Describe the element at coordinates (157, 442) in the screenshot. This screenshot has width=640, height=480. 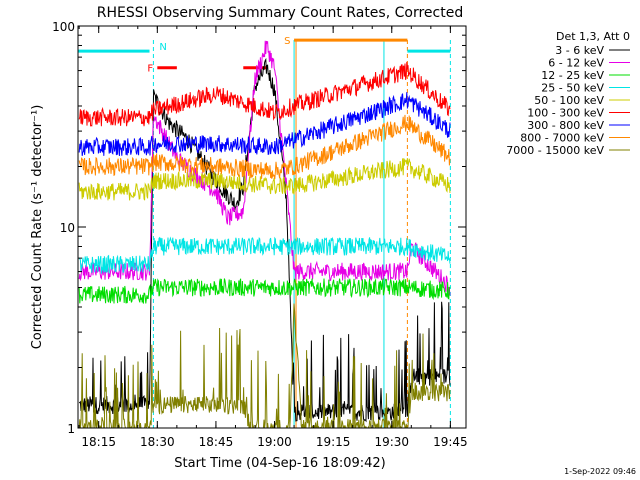
I see `x-tick-label: 18:30` at that location.